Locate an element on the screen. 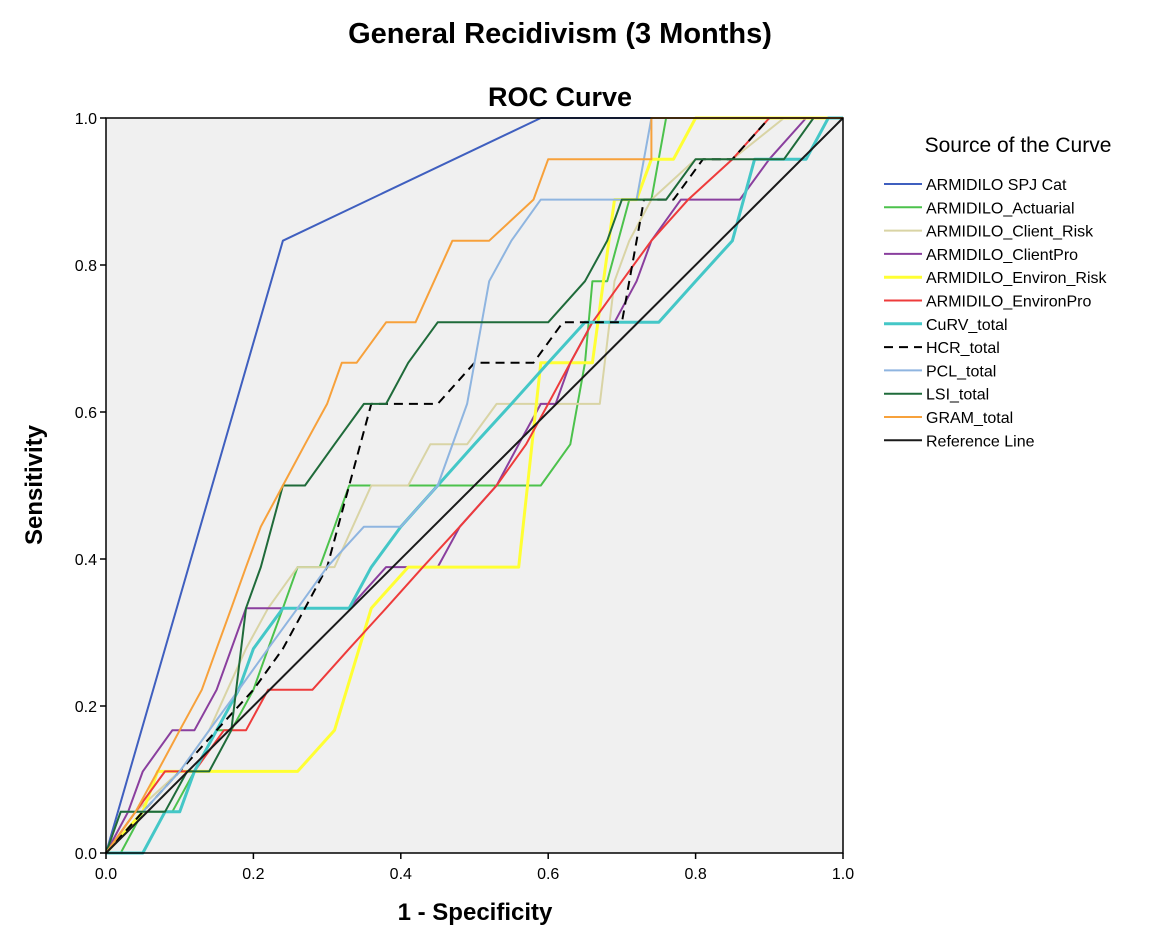  legend-label-2: ARMIDILO_Client_Risk is located at coordinates (1010, 232).